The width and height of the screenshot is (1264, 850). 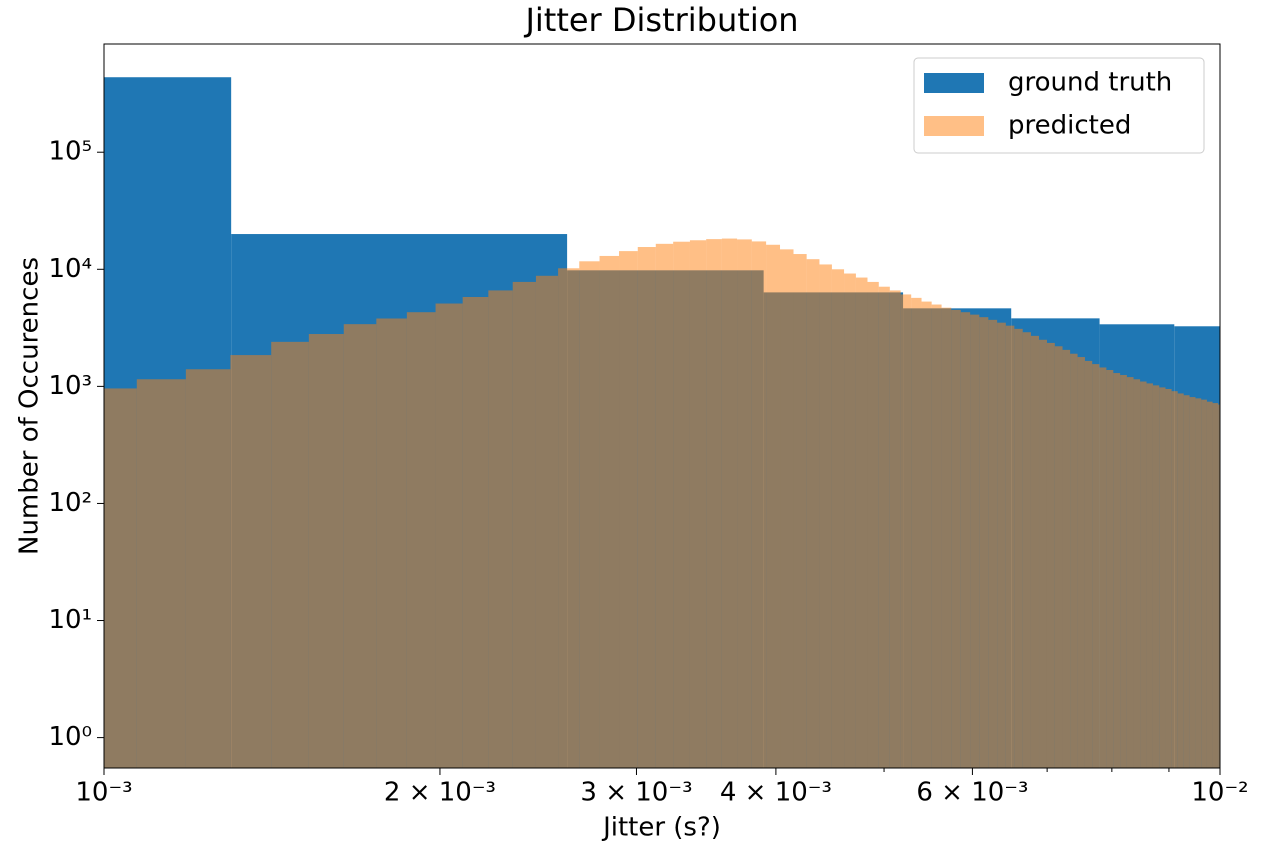 What do you see at coordinates (1059, 105) in the screenshot?
I see `legend-box` at bounding box center [1059, 105].